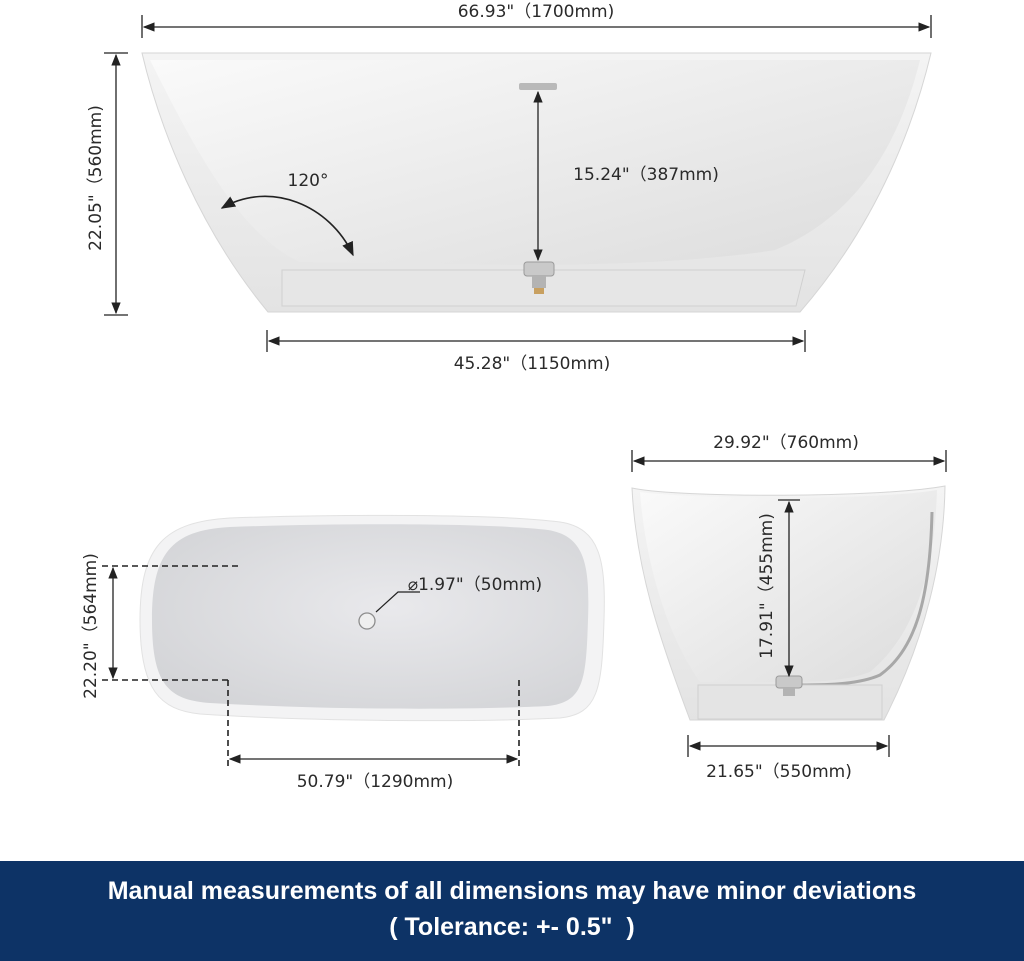 The height and width of the screenshot is (961, 1024). Describe the element at coordinates (538, 86) in the screenshot. I see `overflow-cap` at that location.